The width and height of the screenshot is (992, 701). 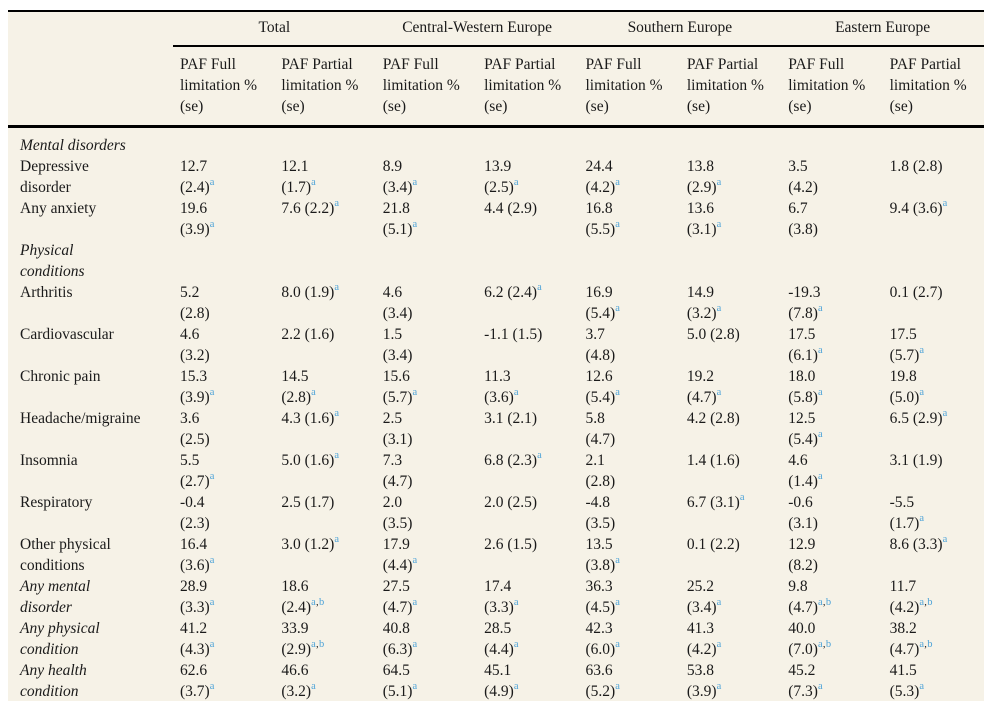 What do you see at coordinates (600, 471) in the screenshot?
I see `table-cell: 2.1 (2.8)` at bounding box center [600, 471].